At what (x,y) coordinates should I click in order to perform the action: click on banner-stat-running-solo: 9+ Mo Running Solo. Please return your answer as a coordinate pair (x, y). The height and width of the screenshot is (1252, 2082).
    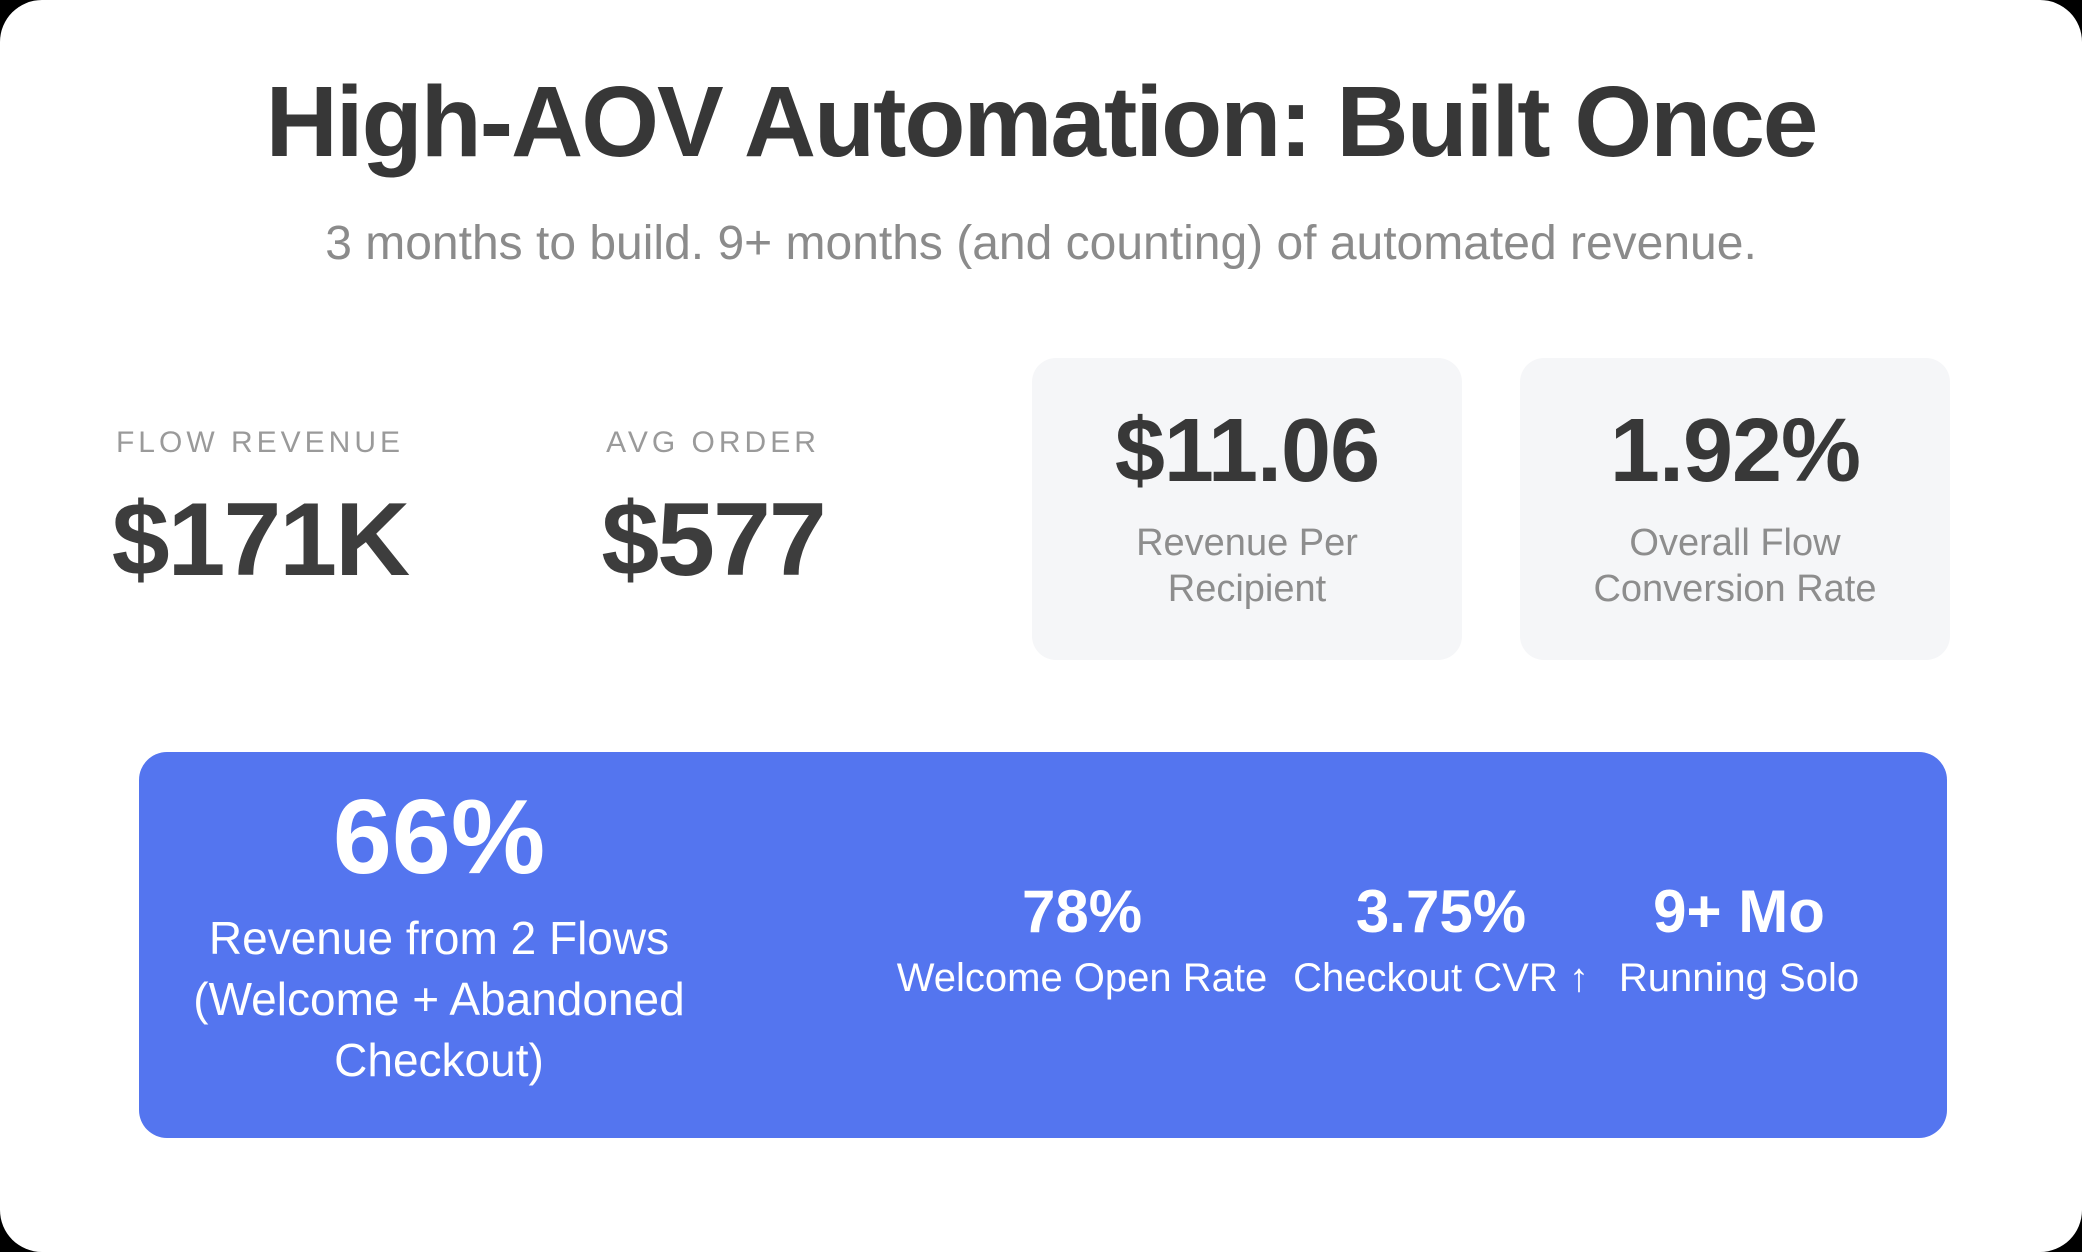
    Looking at the image, I should click on (1739, 939).